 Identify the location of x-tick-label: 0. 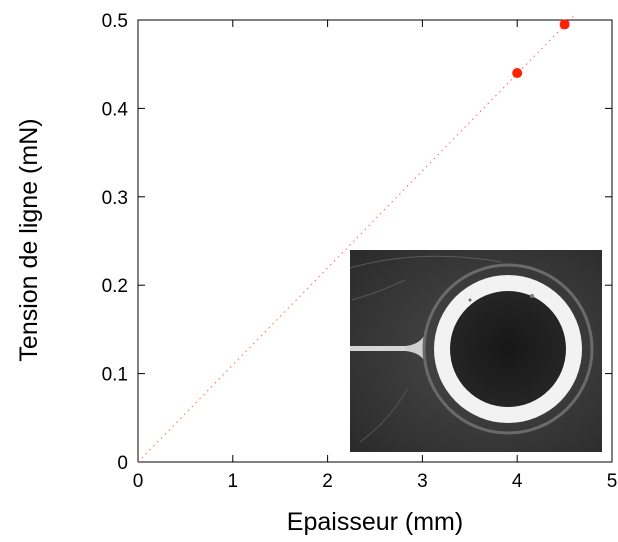
(138, 481).